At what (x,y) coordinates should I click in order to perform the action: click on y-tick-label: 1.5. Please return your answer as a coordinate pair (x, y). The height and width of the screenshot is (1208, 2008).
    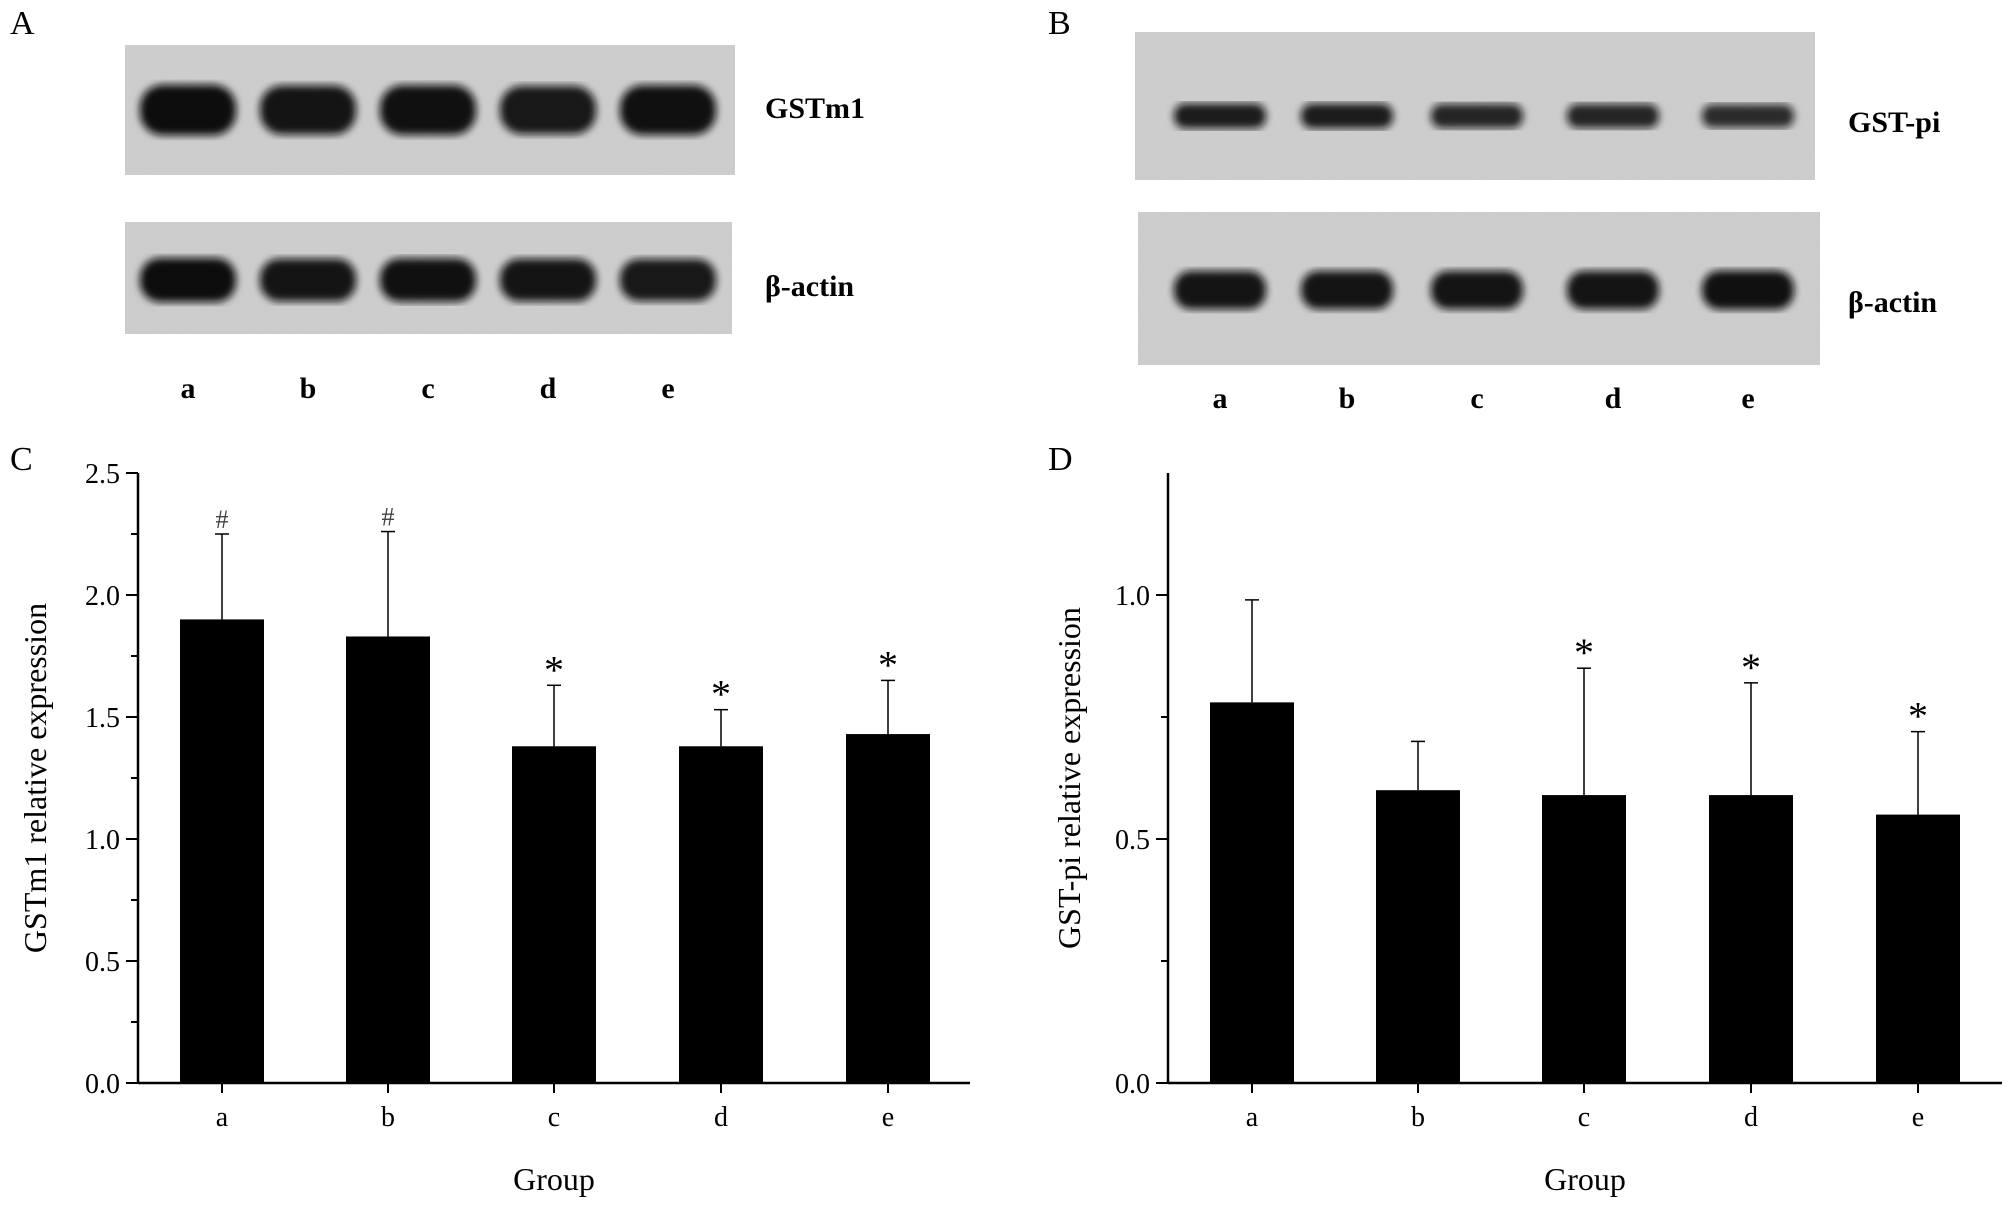
    Looking at the image, I should click on (102, 718).